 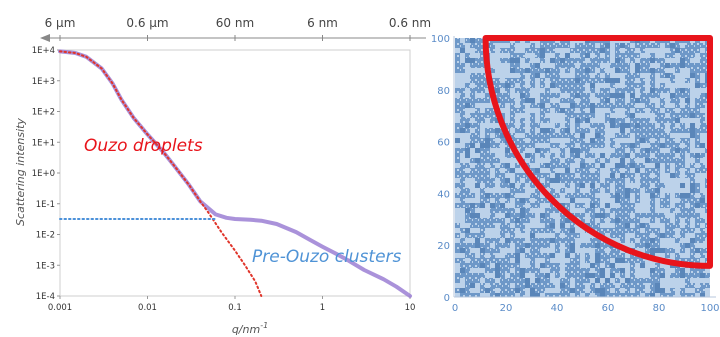 I want to click on y-tick-label: 1E-4, so click(x=45, y=297).